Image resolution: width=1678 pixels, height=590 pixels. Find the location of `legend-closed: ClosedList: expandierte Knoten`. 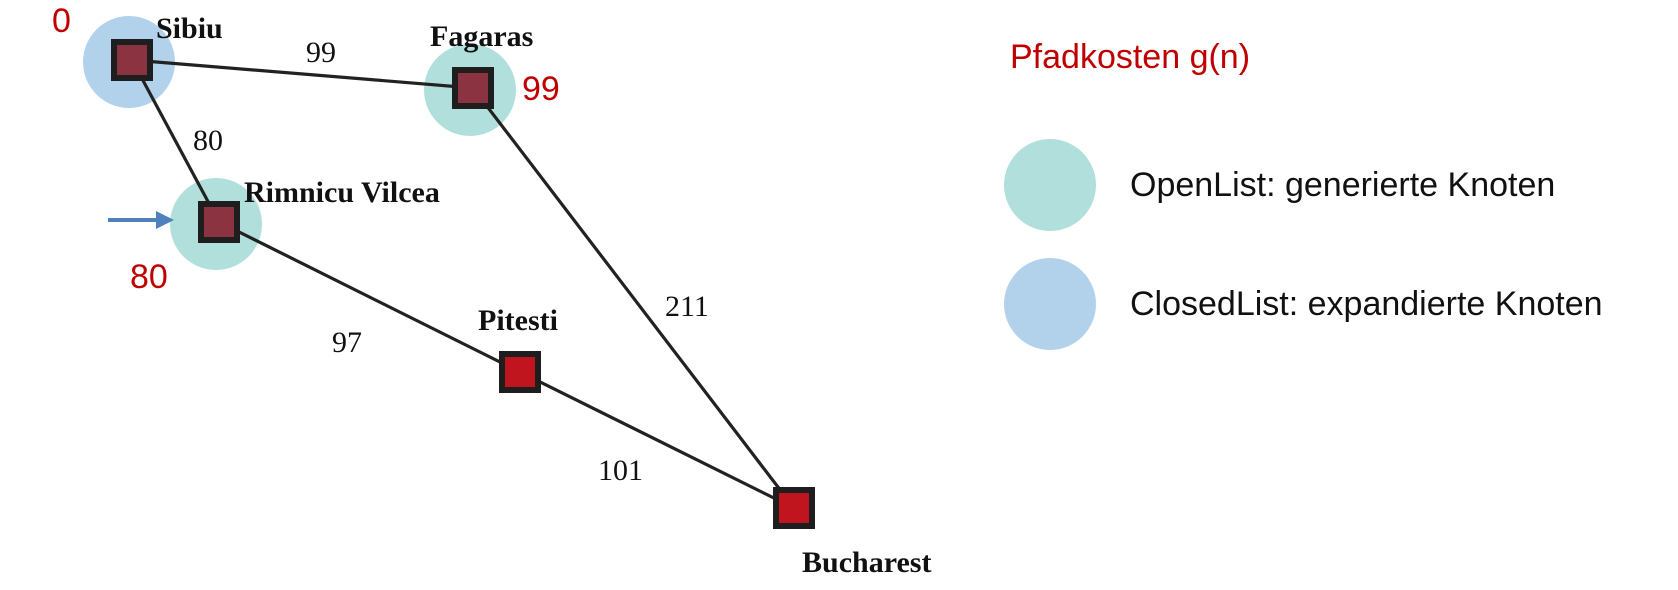

legend-closed: ClosedList: expandierte Knoten is located at coordinates (1303, 304).